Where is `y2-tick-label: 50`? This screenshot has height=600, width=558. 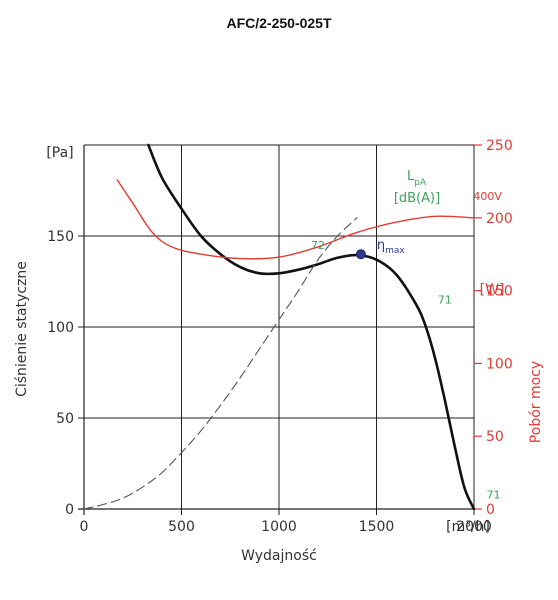
y2-tick-label: 50 is located at coordinates (495, 437).